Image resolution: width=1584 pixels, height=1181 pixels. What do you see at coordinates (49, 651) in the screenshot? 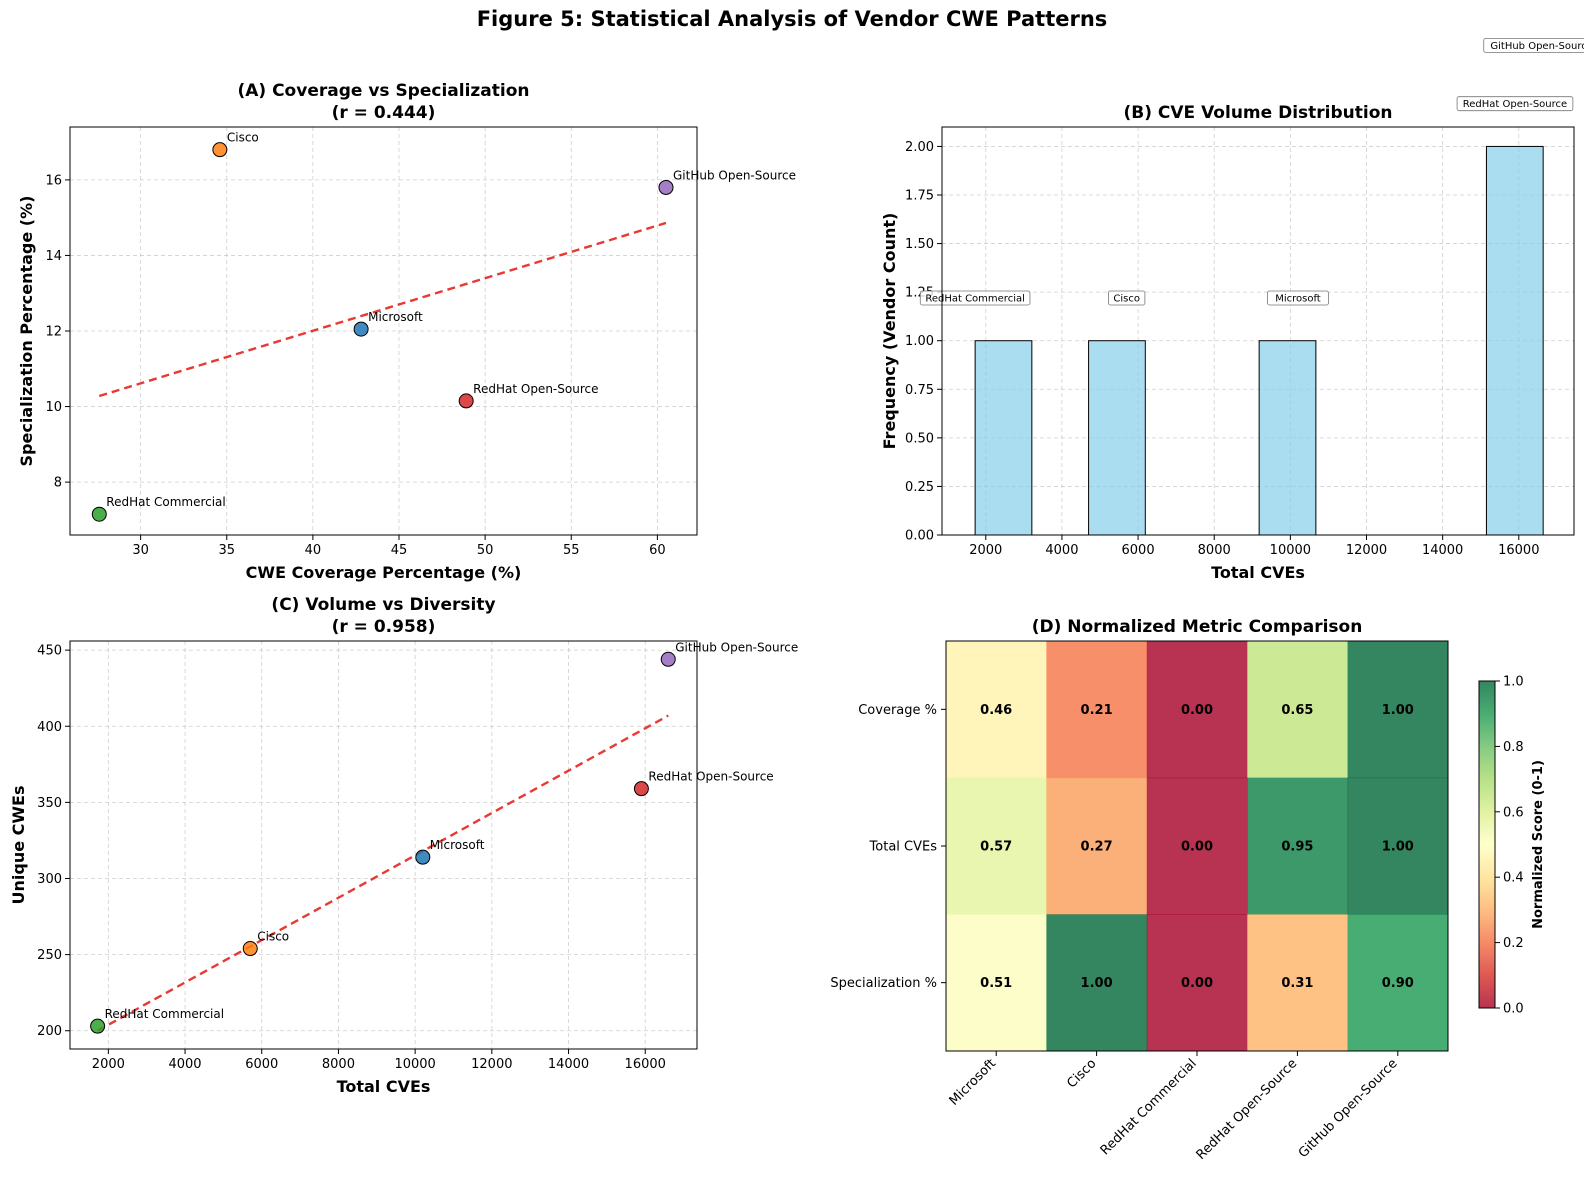
I see `y-tick-label: 450` at bounding box center [49, 651].